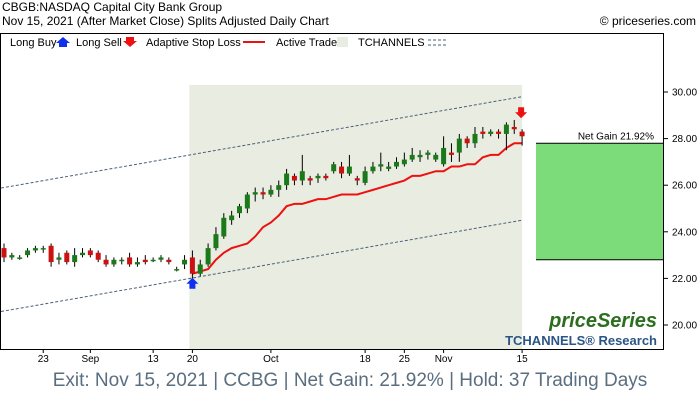 This screenshot has width=700, height=400. I want to click on x-tick-label: 13, so click(154, 359).